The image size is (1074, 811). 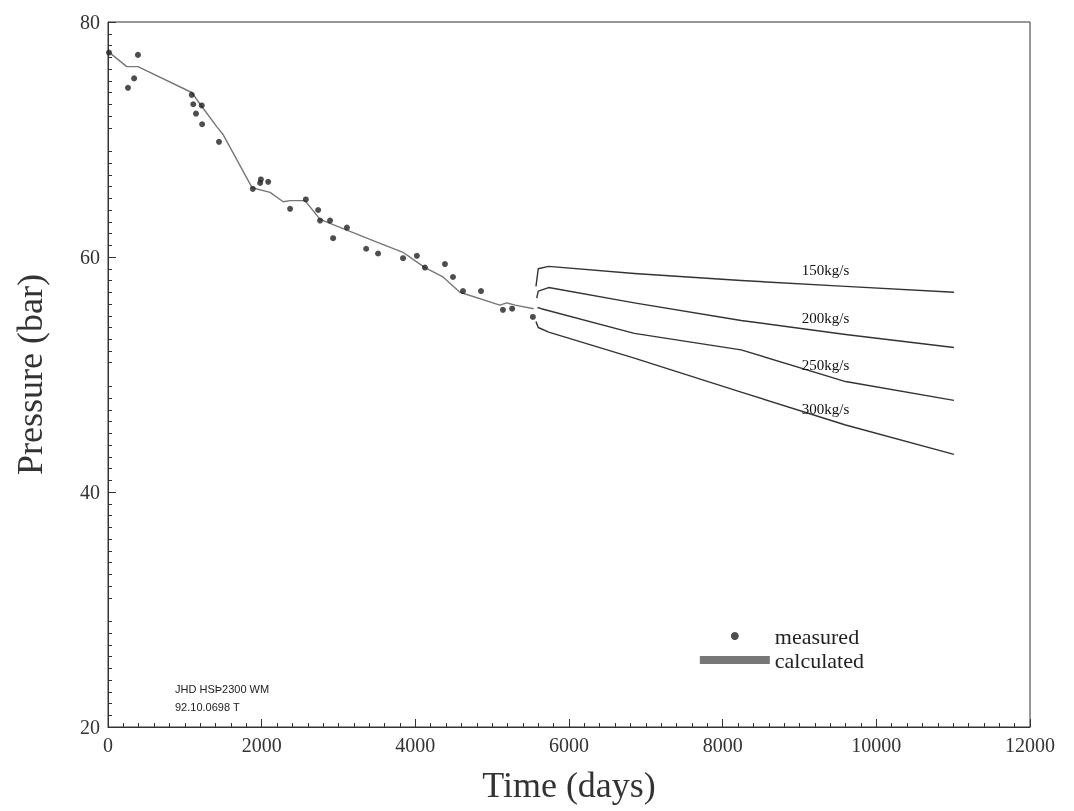 I want to click on x-tick-label: 6000, so click(x=569, y=745).